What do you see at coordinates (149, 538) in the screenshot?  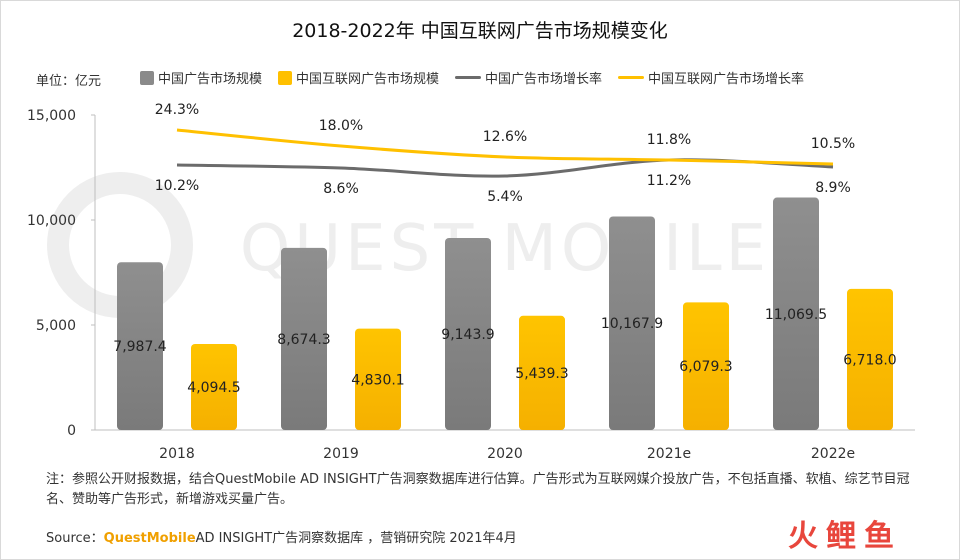 I see `source-brand: QuestMobile` at bounding box center [149, 538].